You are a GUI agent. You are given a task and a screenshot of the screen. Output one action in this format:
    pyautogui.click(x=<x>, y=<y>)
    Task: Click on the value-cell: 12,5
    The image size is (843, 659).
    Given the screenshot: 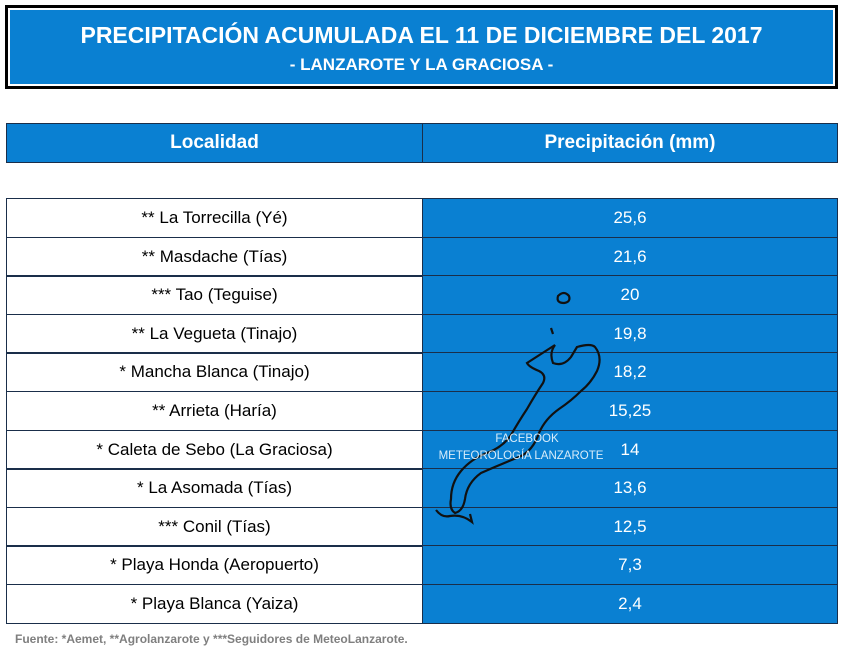 What is the action you would take?
    pyautogui.click(x=630, y=526)
    